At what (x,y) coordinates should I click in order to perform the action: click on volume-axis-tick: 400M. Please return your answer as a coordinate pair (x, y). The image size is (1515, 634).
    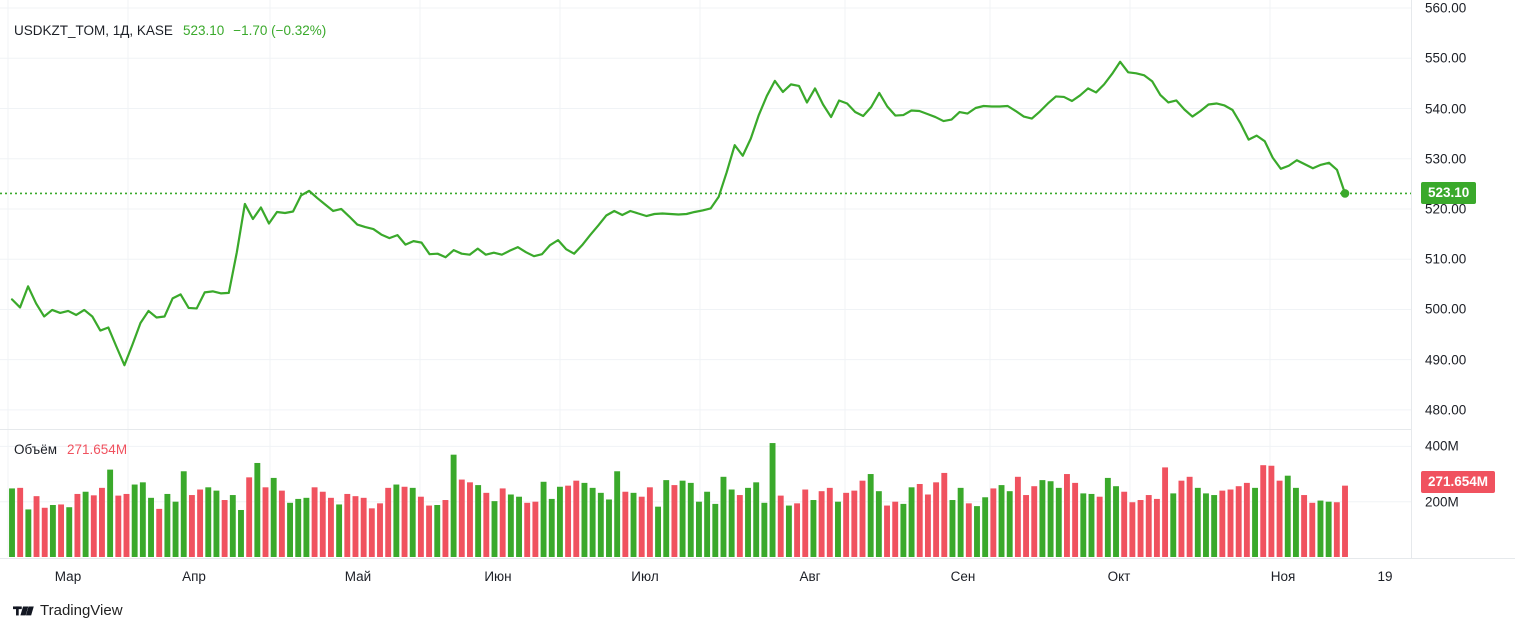
    Looking at the image, I should click on (1442, 446).